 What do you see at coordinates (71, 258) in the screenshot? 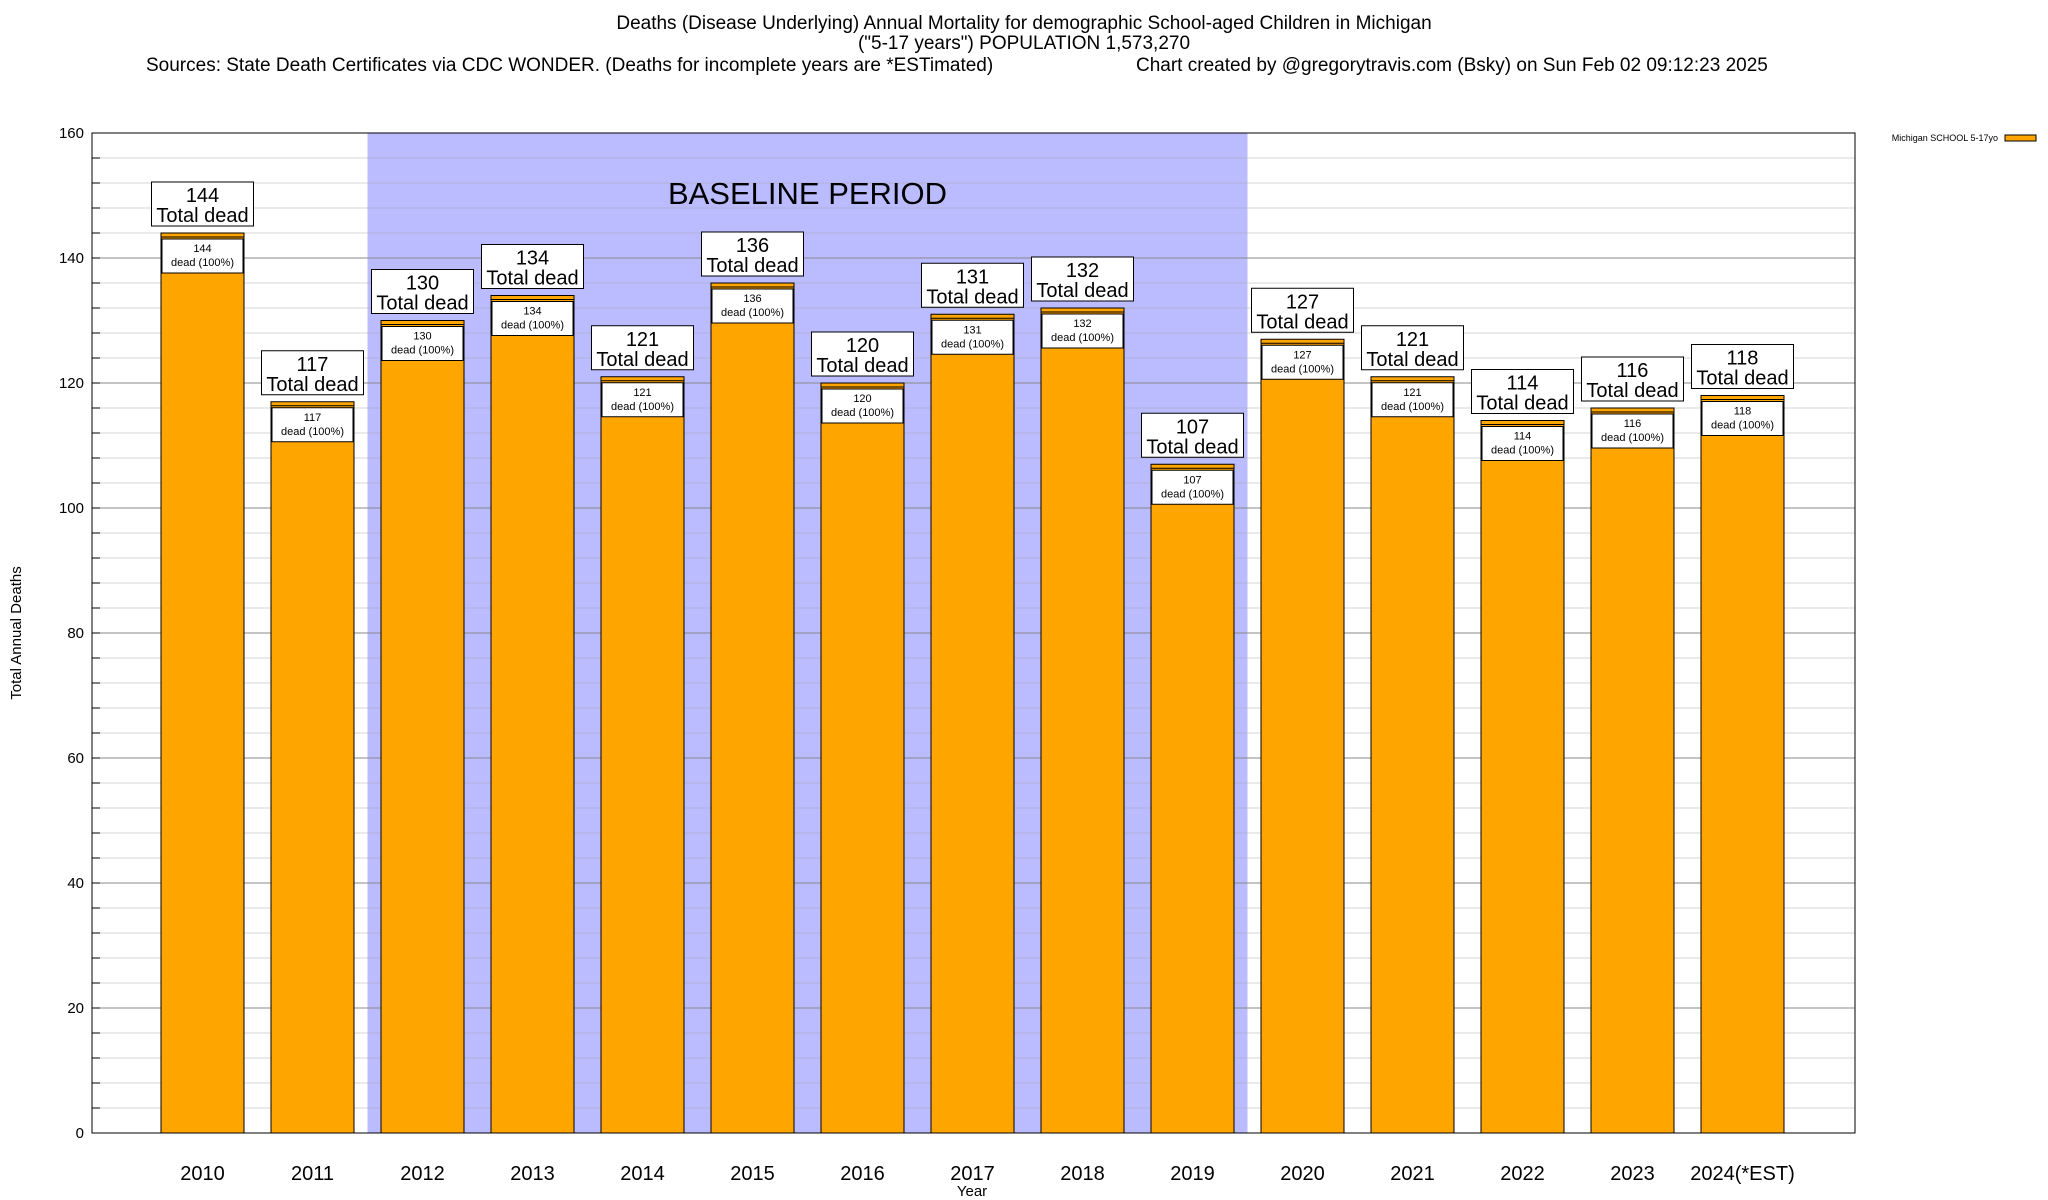
I see `y-tick-label: 140` at bounding box center [71, 258].